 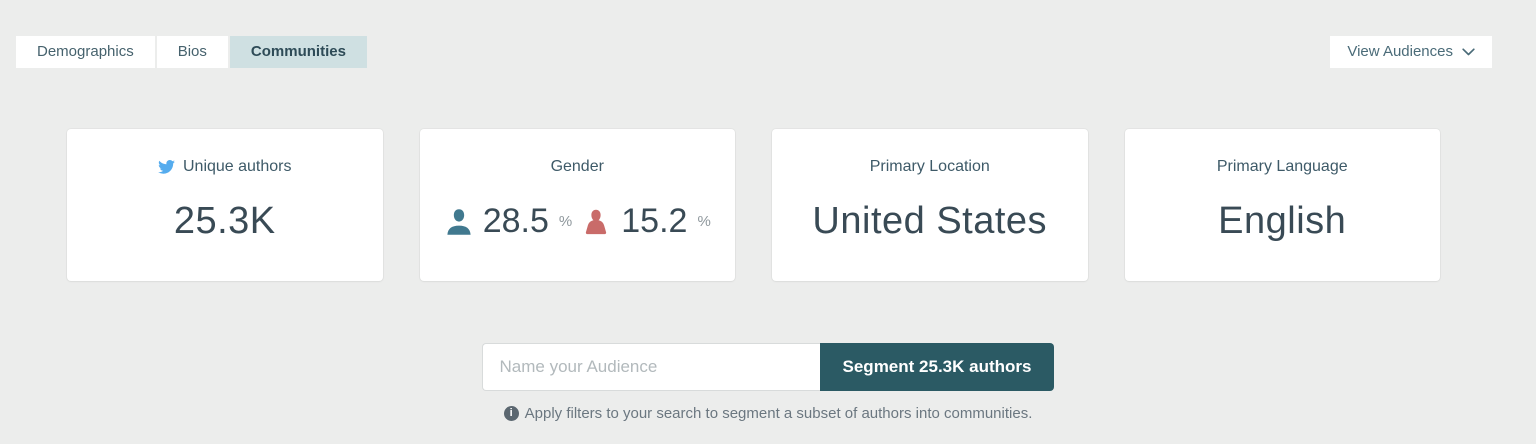 What do you see at coordinates (929, 166) in the screenshot?
I see `primary-location-title: Primary Location` at bounding box center [929, 166].